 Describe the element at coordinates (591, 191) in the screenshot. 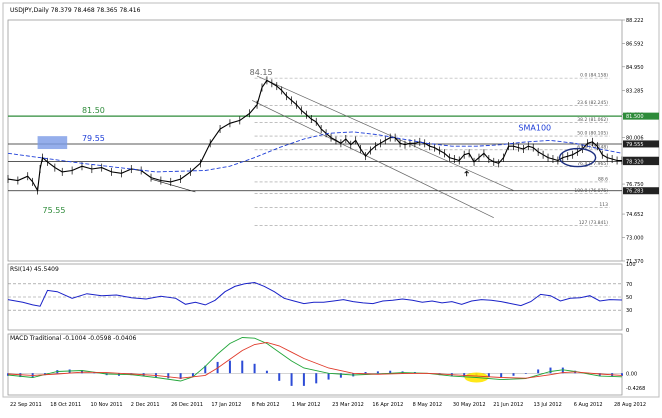

I see `fib-label: 100.0 (76.075)` at that location.